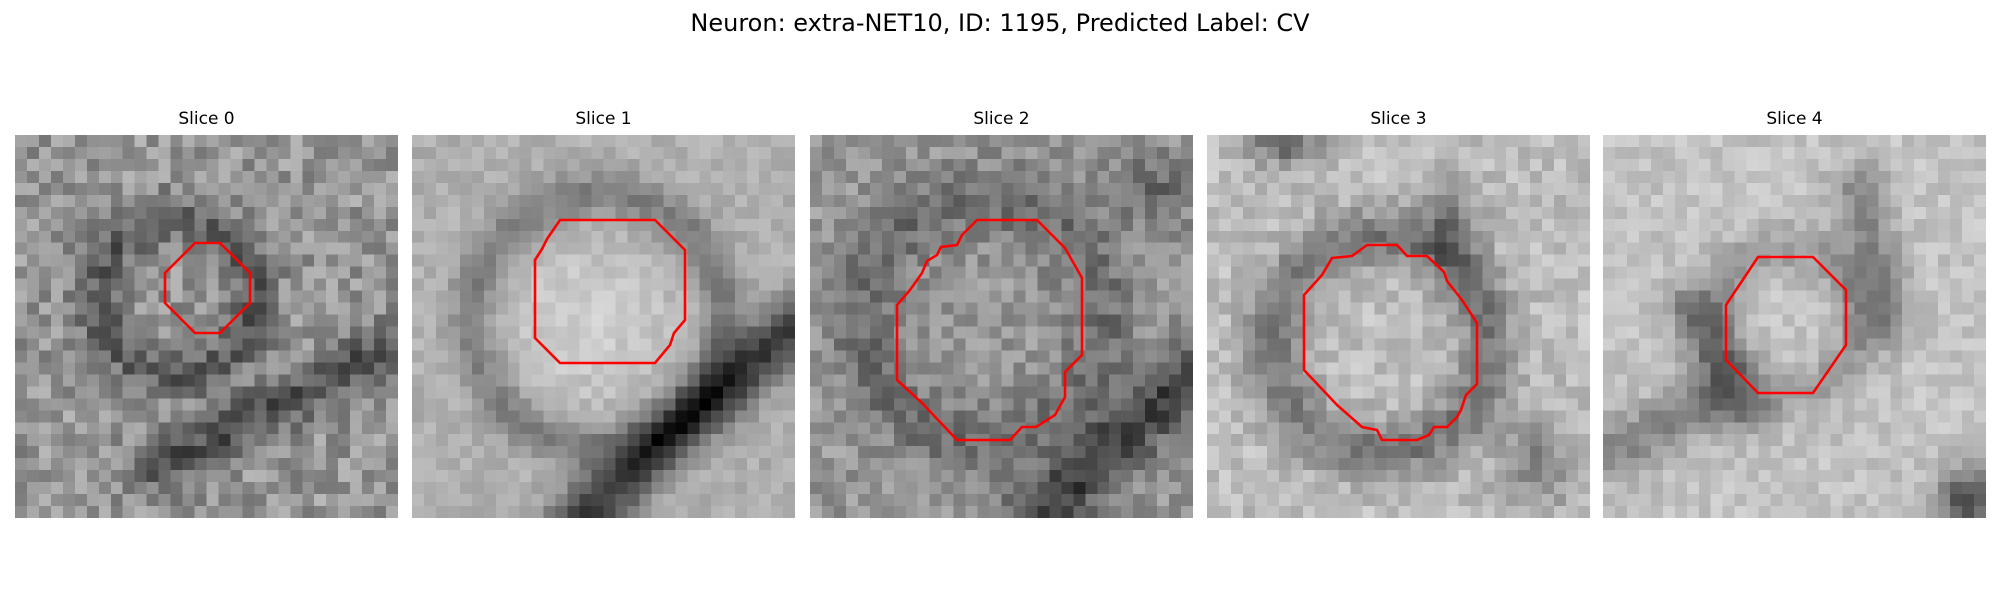  I want to click on slice-panel-1: Slice 1, so click(603, 314).